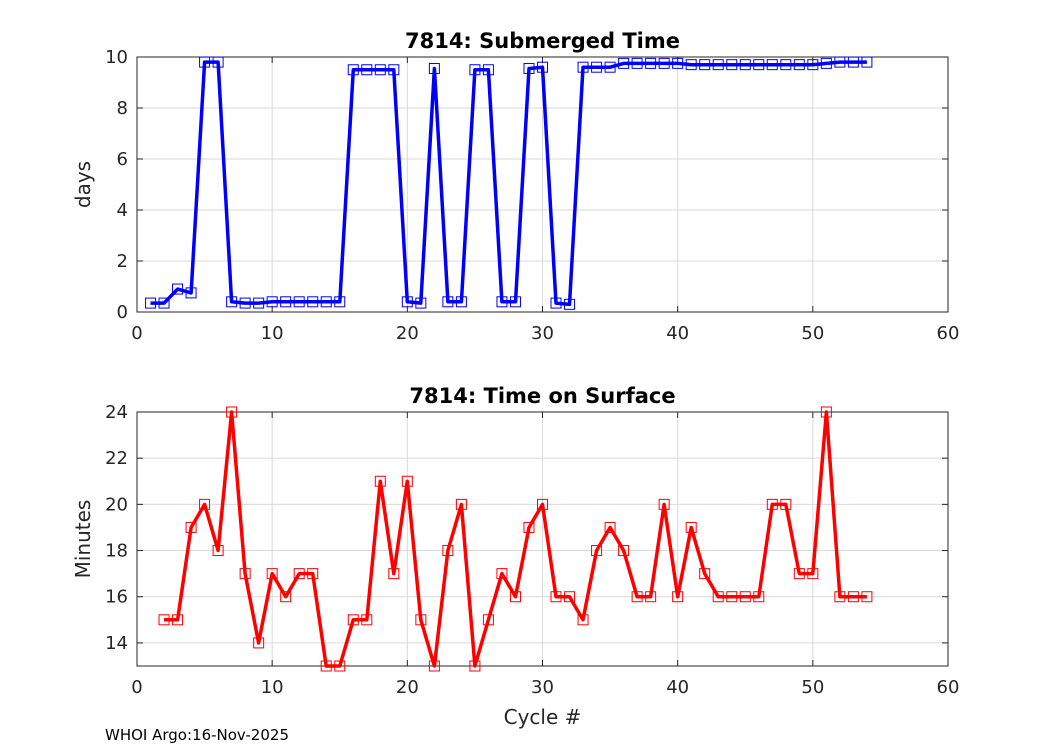 This screenshot has height=750, width=1050. What do you see at coordinates (83, 184) in the screenshot?
I see `y-axis-label: days` at bounding box center [83, 184].